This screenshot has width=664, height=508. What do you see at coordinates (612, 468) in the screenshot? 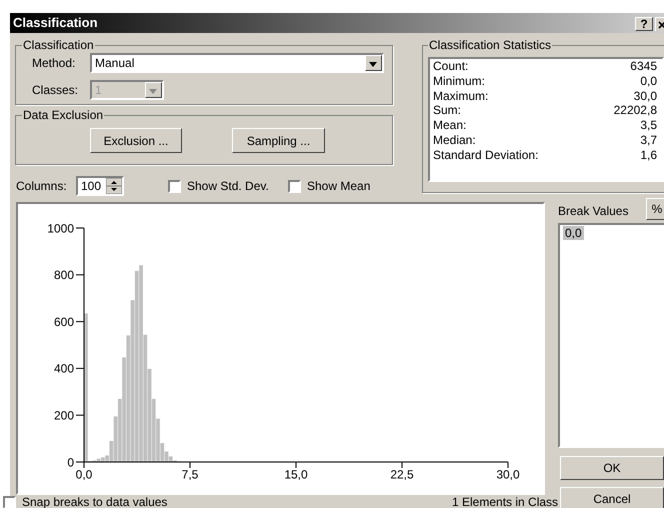
I see `text: OK` at bounding box center [612, 468].